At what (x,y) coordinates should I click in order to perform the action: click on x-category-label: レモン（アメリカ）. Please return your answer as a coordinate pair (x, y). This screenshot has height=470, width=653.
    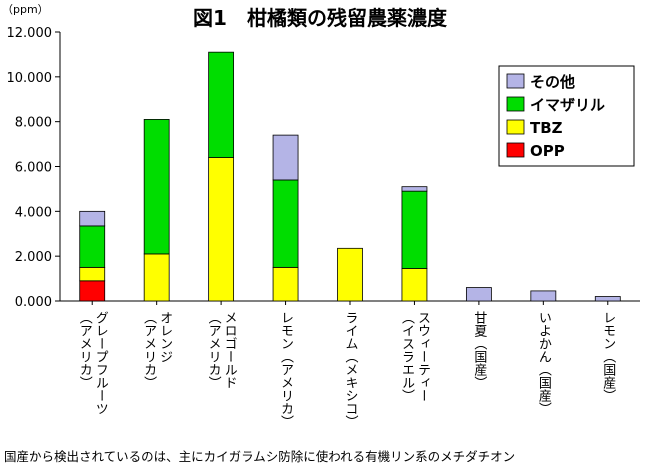
    Looking at the image, I should click on (286, 369).